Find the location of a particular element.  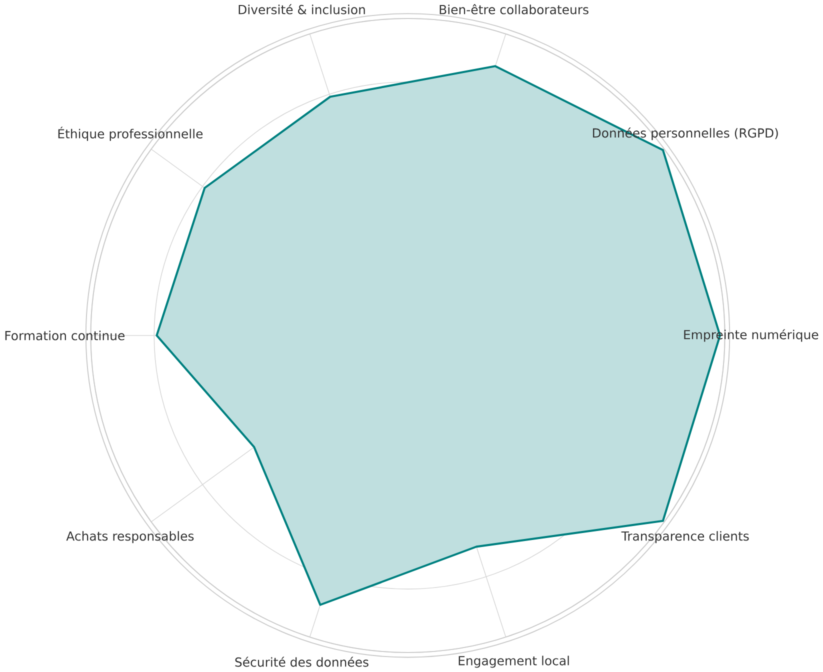

spoke-label: Achats responsables is located at coordinates (130, 537).